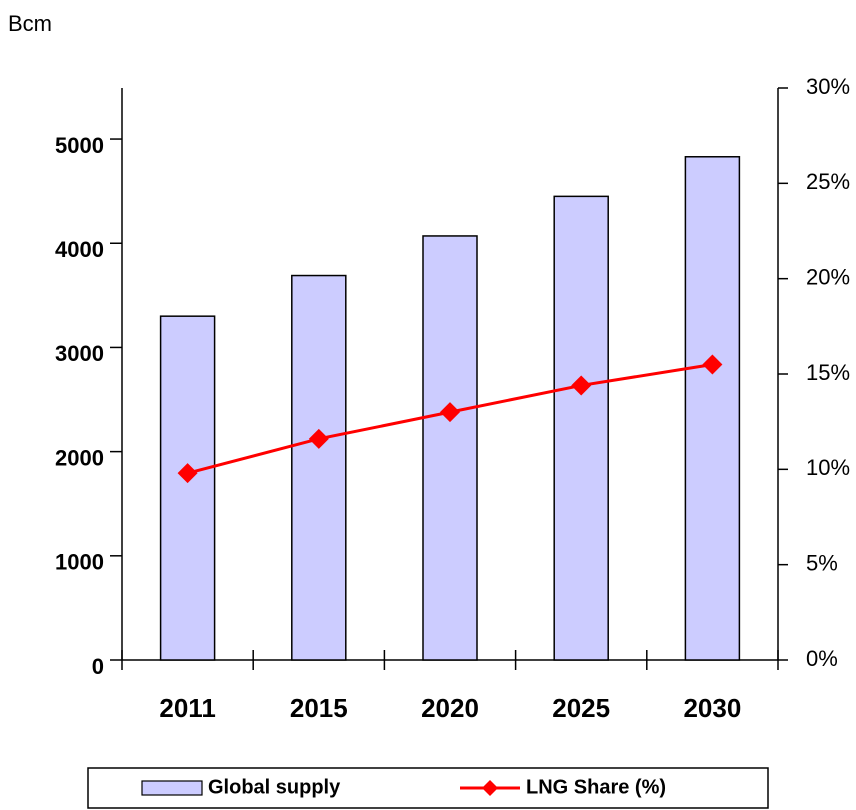 The width and height of the screenshot is (856, 810). I want to click on legend-swatch, so click(172, 788).